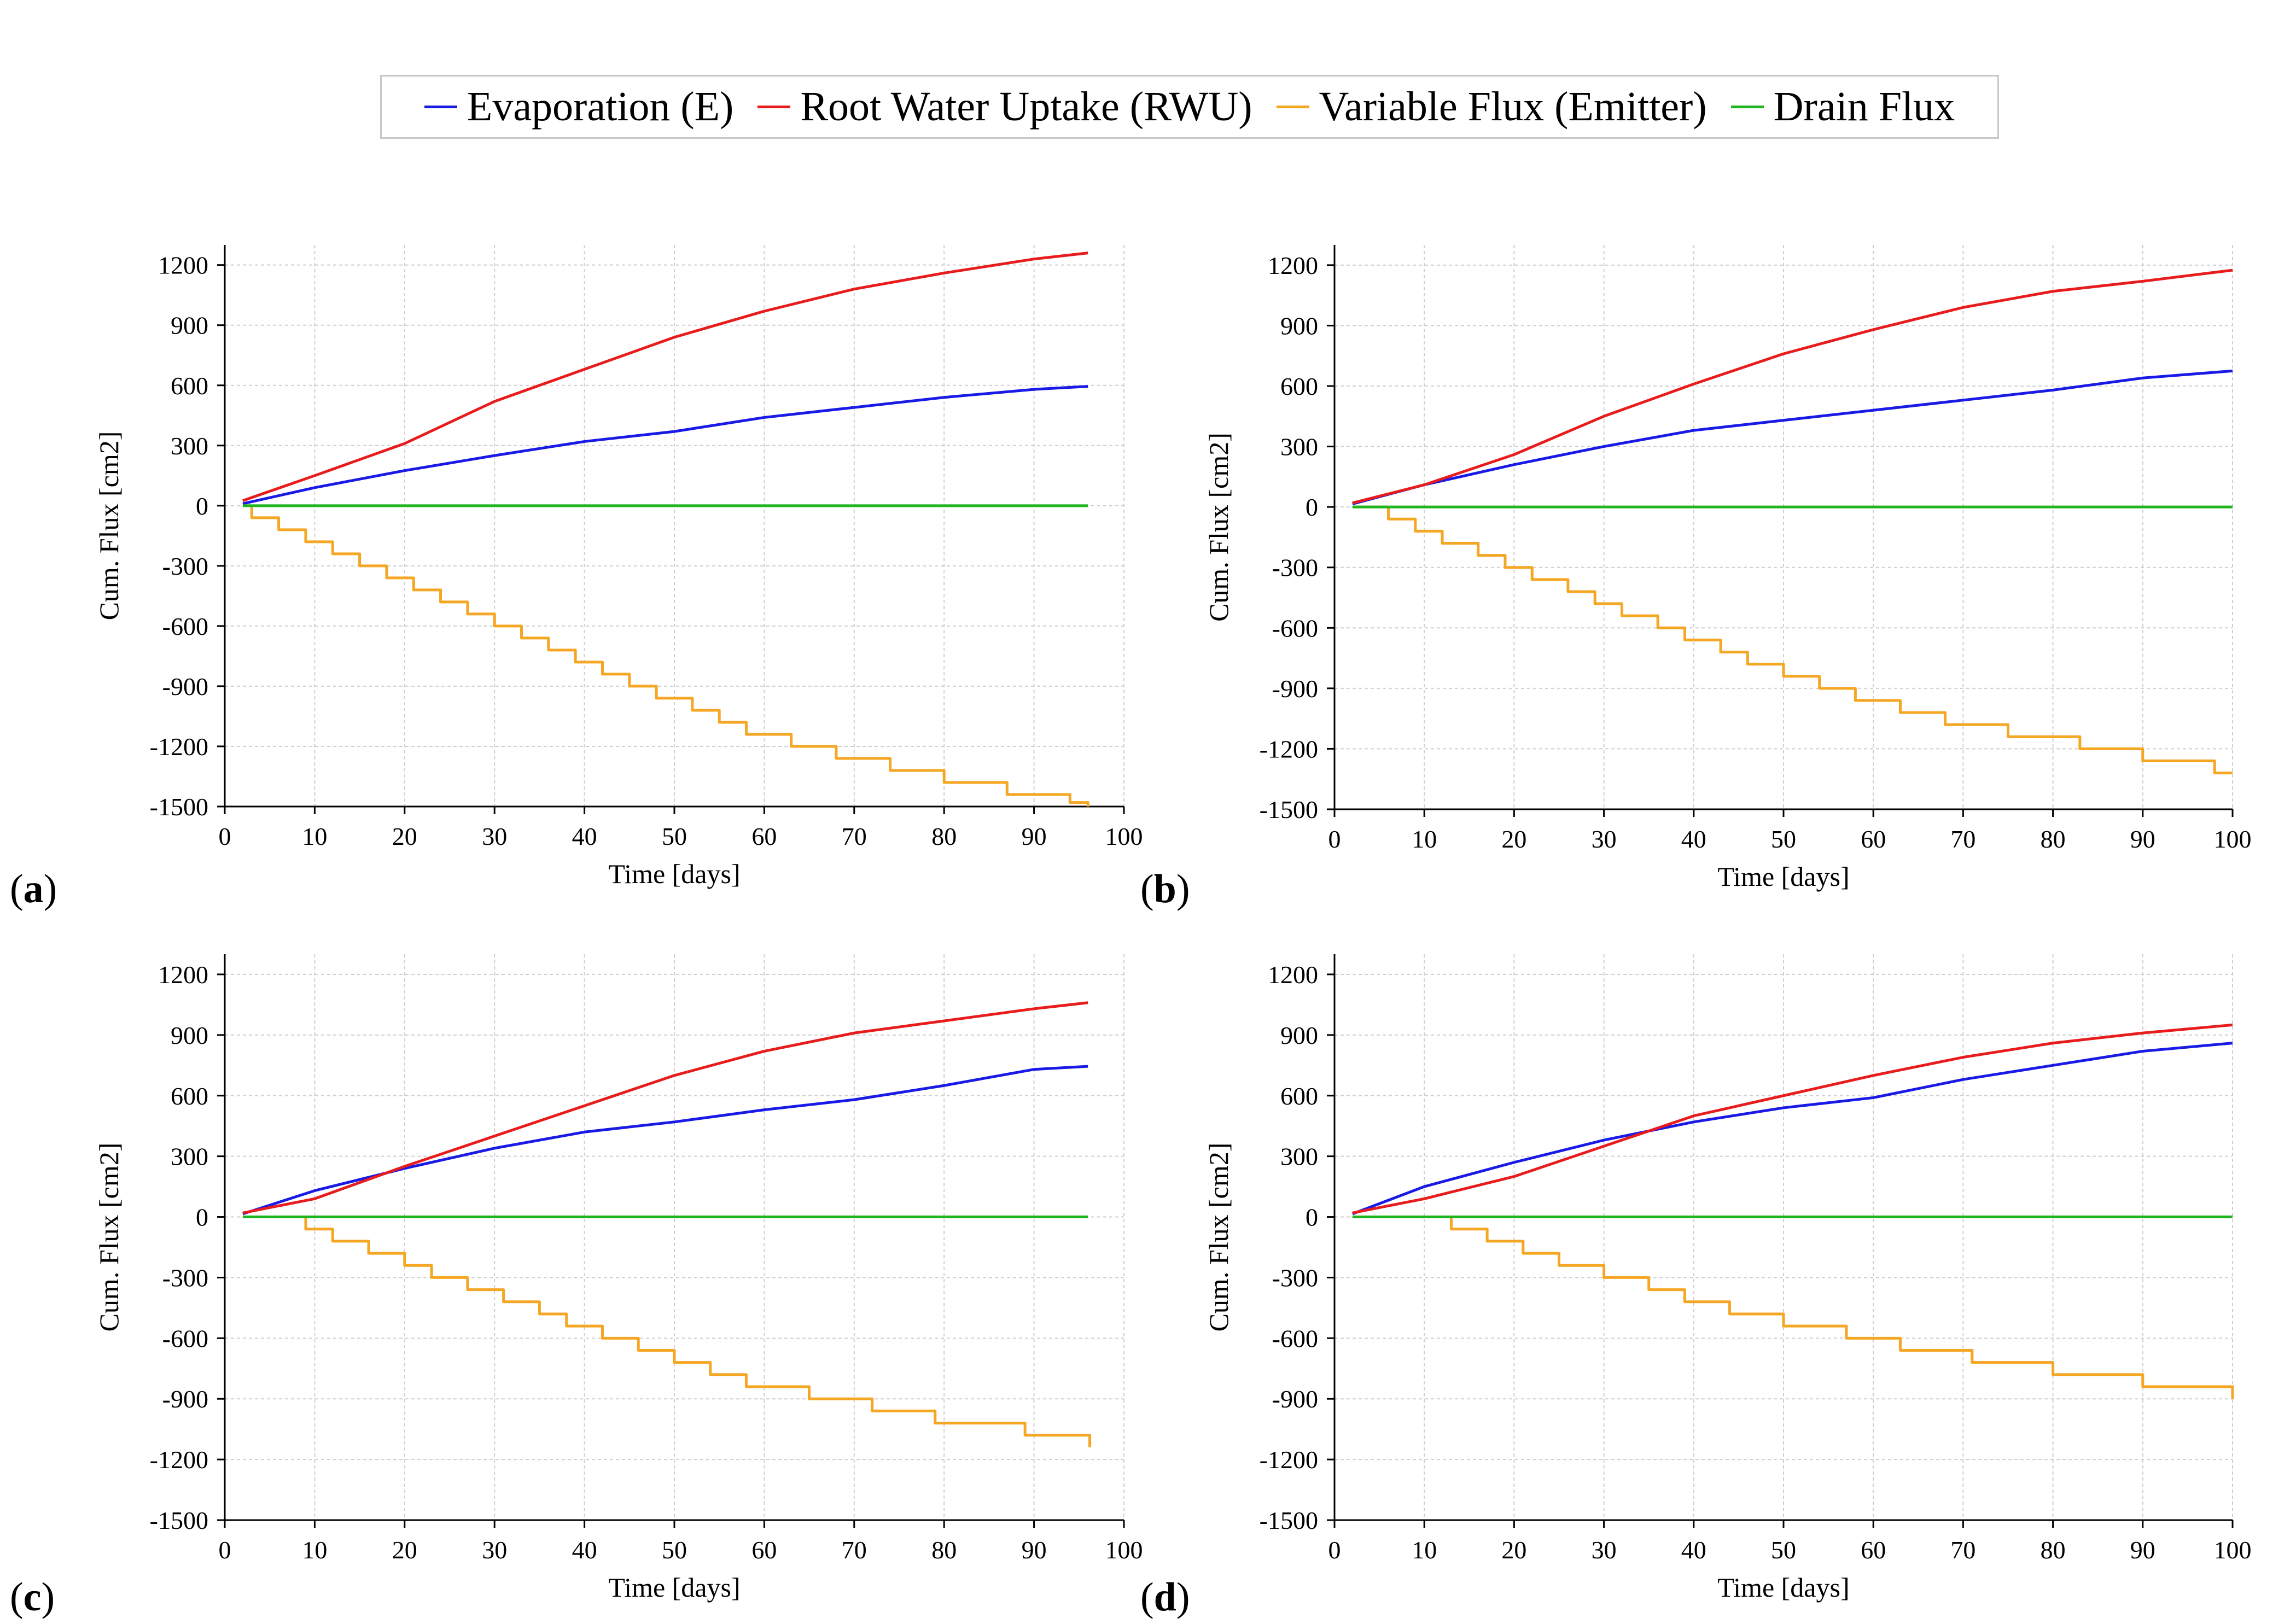  What do you see at coordinates (1292, 107) in the screenshot?
I see `legend-swatch-variable-flux` at bounding box center [1292, 107].